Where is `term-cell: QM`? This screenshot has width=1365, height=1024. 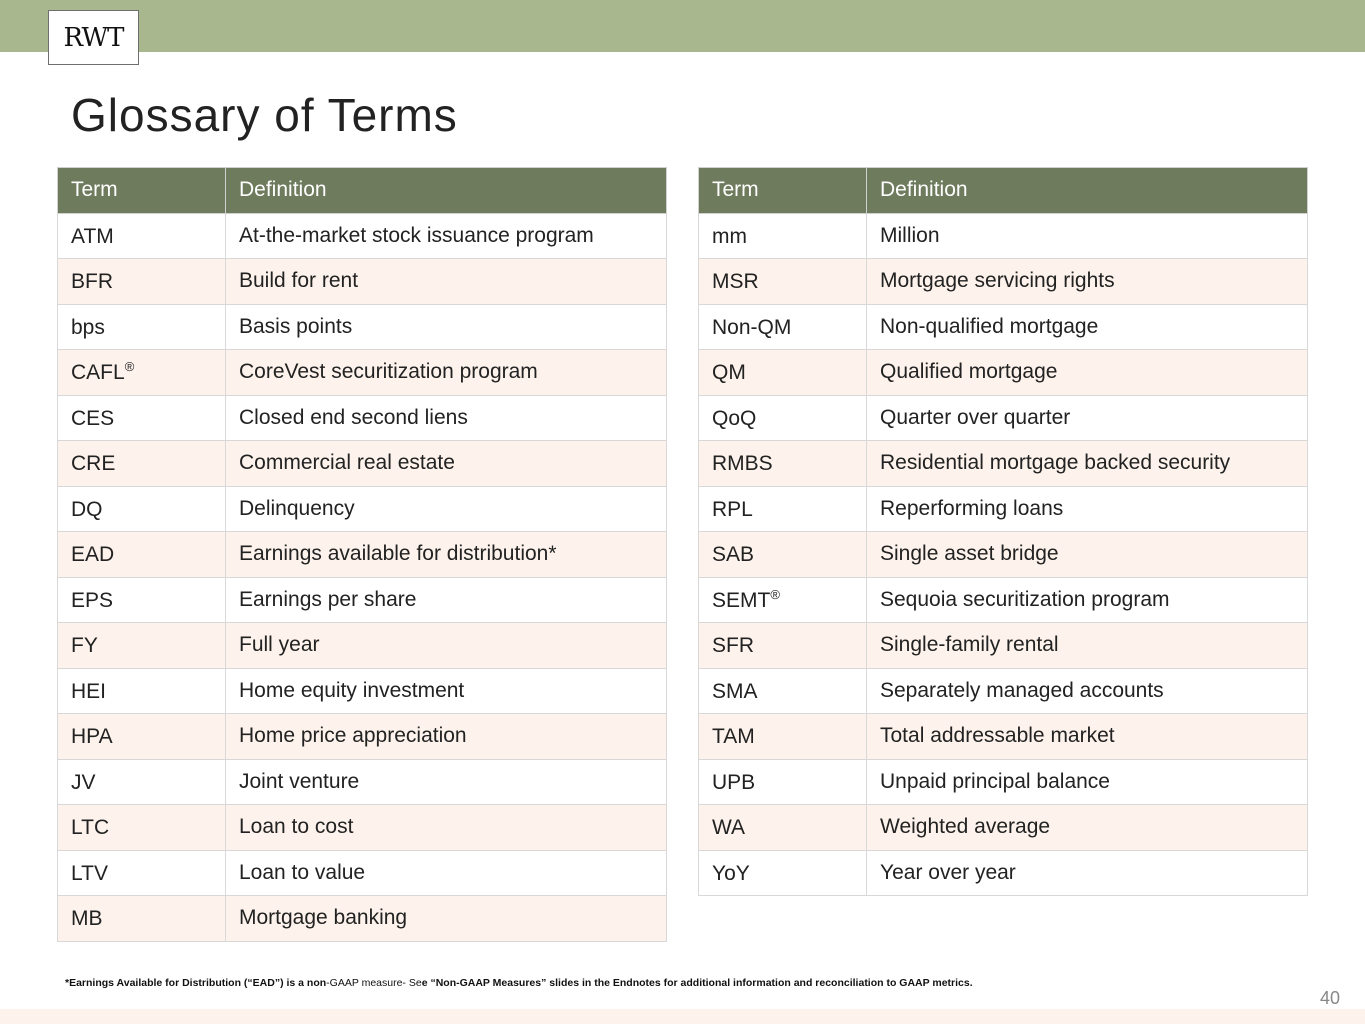 term-cell: QM is located at coordinates (782, 372).